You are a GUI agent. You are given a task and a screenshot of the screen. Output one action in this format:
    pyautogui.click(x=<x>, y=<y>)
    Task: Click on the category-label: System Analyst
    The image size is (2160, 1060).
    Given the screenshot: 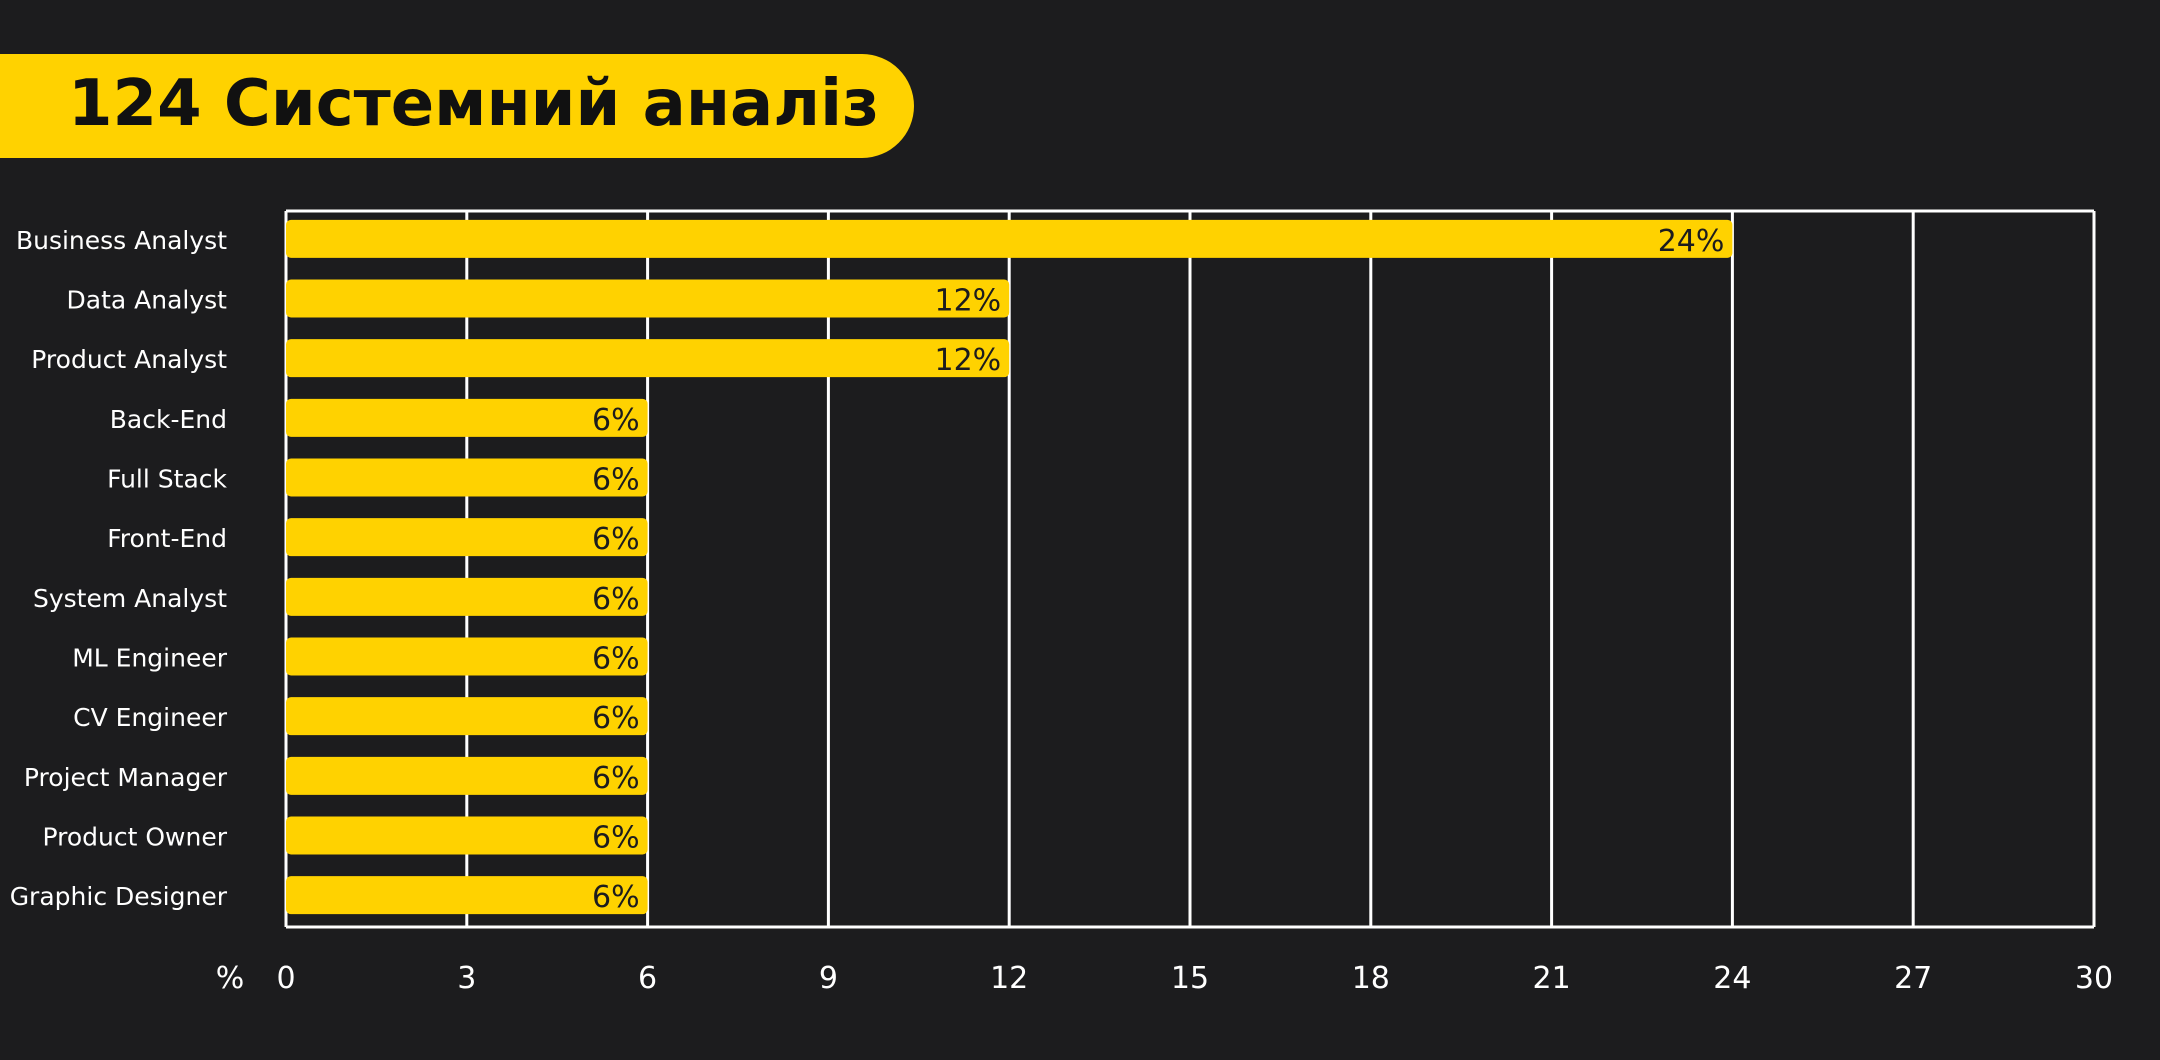 What is the action you would take?
    pyautogui.click(x=130, y=598)
    